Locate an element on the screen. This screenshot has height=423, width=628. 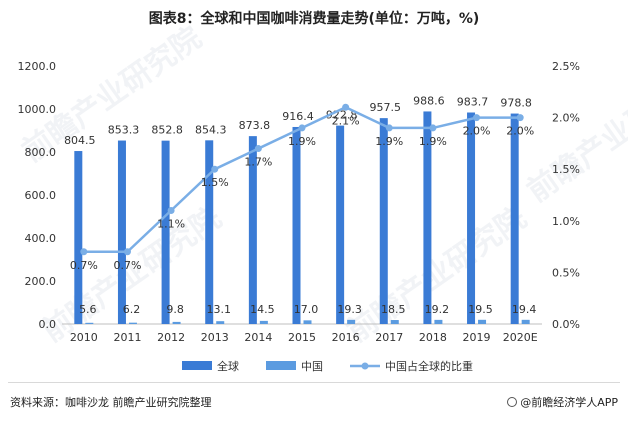
x-tick-label: 2011 is located at coordinates (127, 337).